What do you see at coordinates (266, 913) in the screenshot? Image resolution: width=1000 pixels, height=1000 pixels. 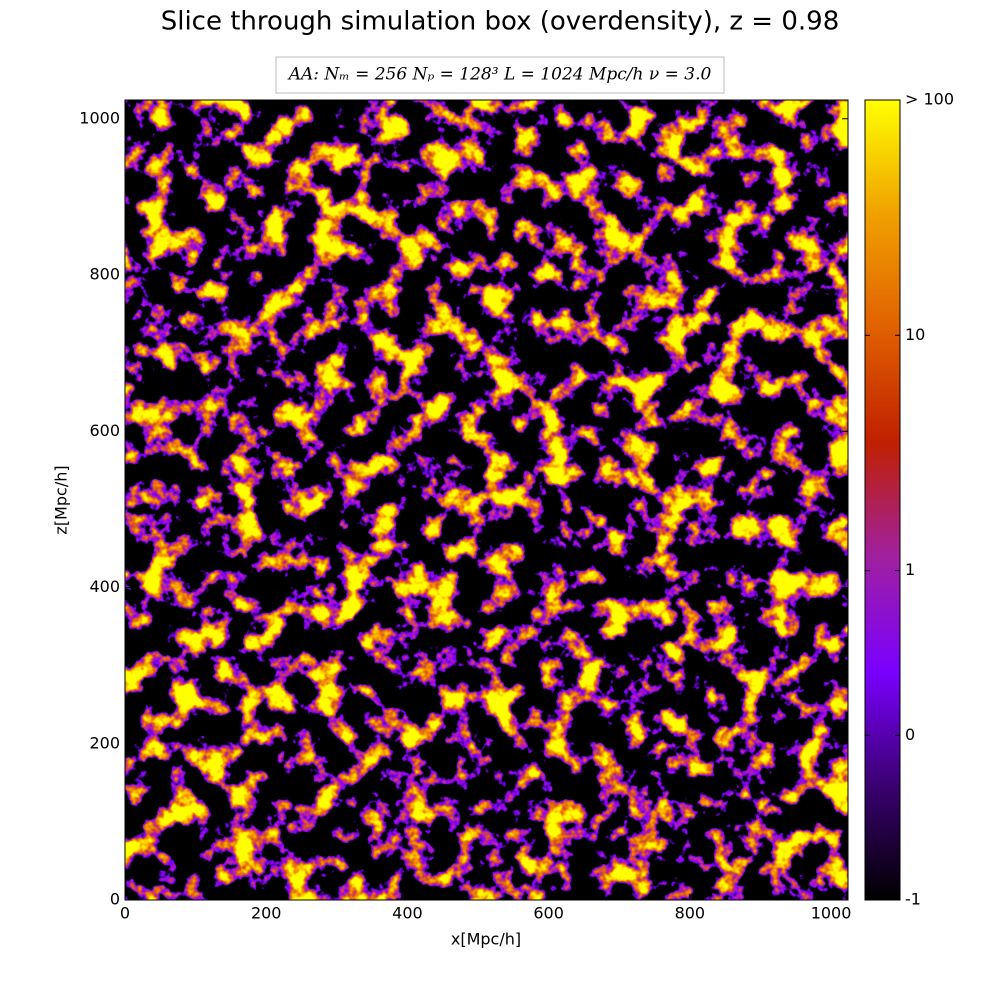 I see `x-tick-label: 200` at bounding box center [266, 913].